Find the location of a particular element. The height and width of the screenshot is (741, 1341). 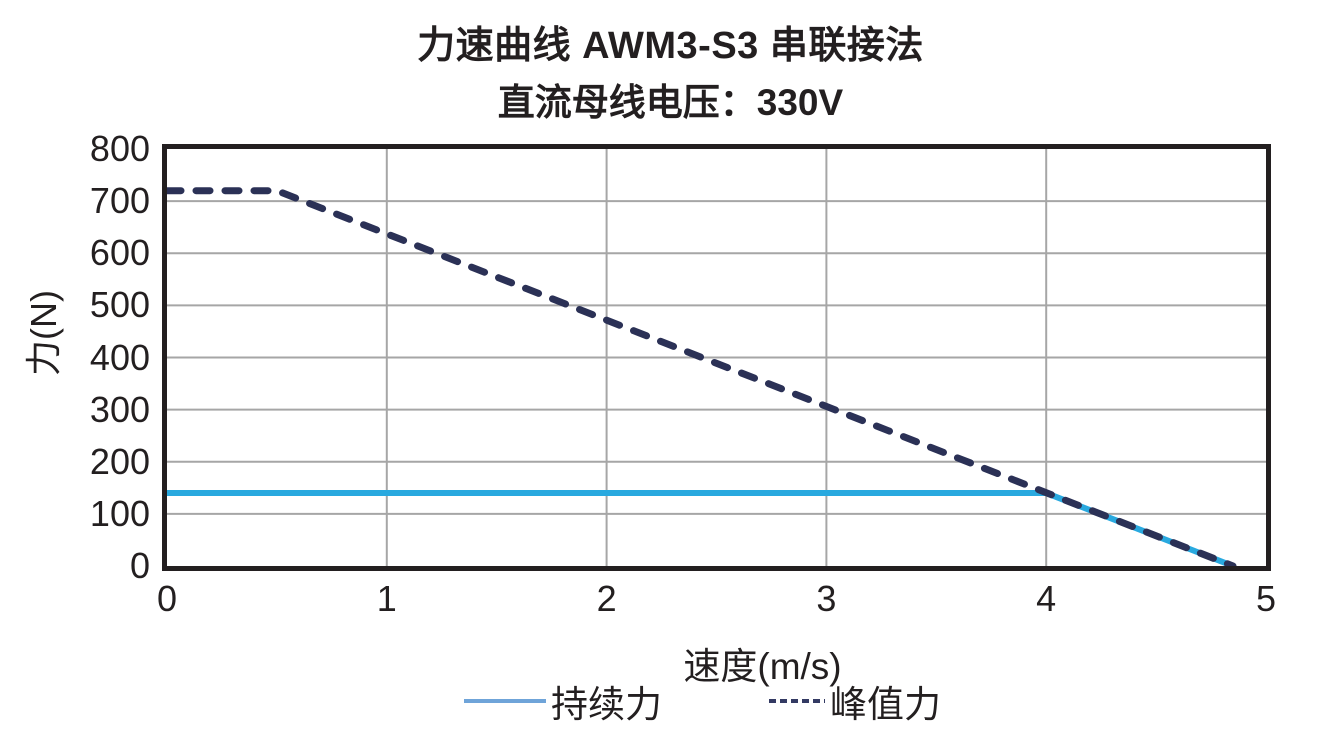

legend-item-continuous: 持续力 is located at coordinates (562, 702).